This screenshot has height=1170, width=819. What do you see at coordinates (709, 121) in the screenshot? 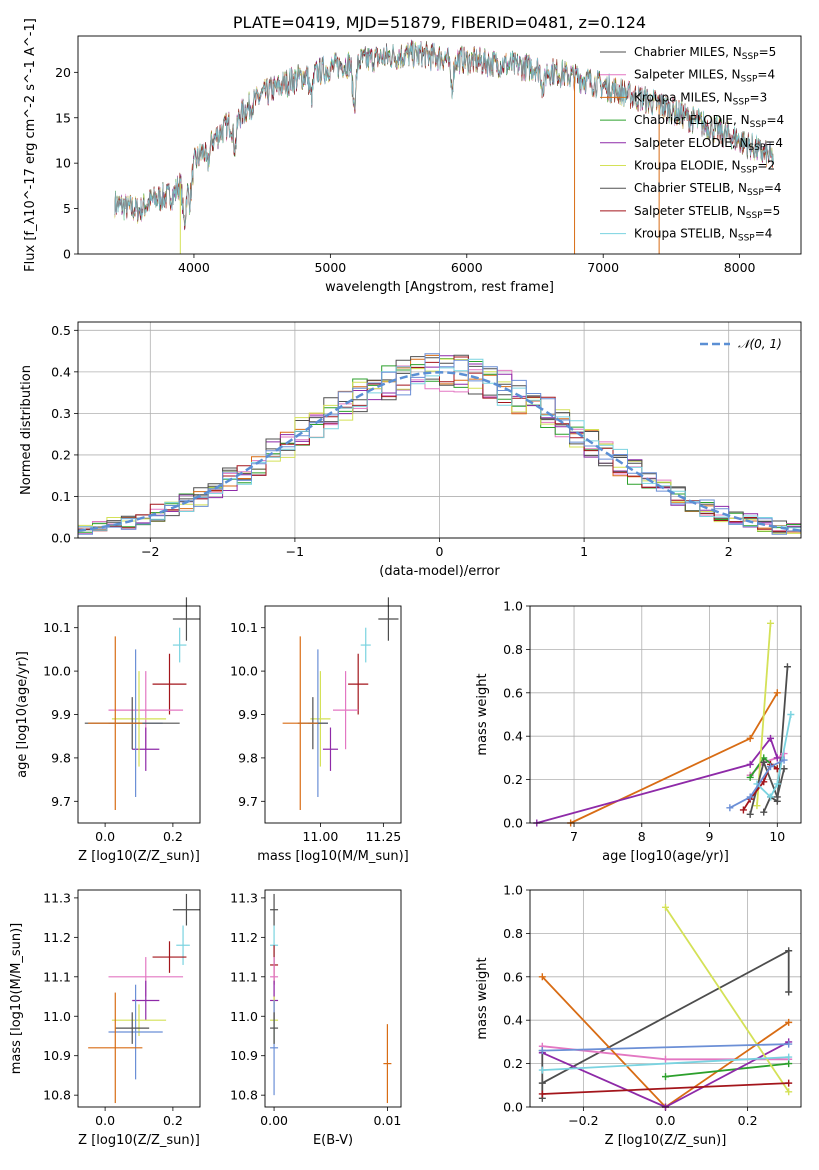
I see `legend-label: Chabrier ELODIE, NSSP=4` at bounding box center [709, 121].